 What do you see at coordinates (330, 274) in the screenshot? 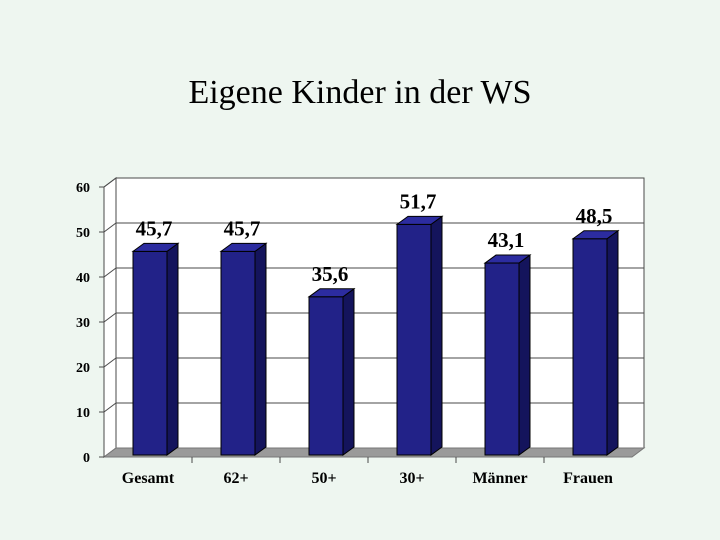
I see `value-label: 35,6` at bounding box center [330, 274].